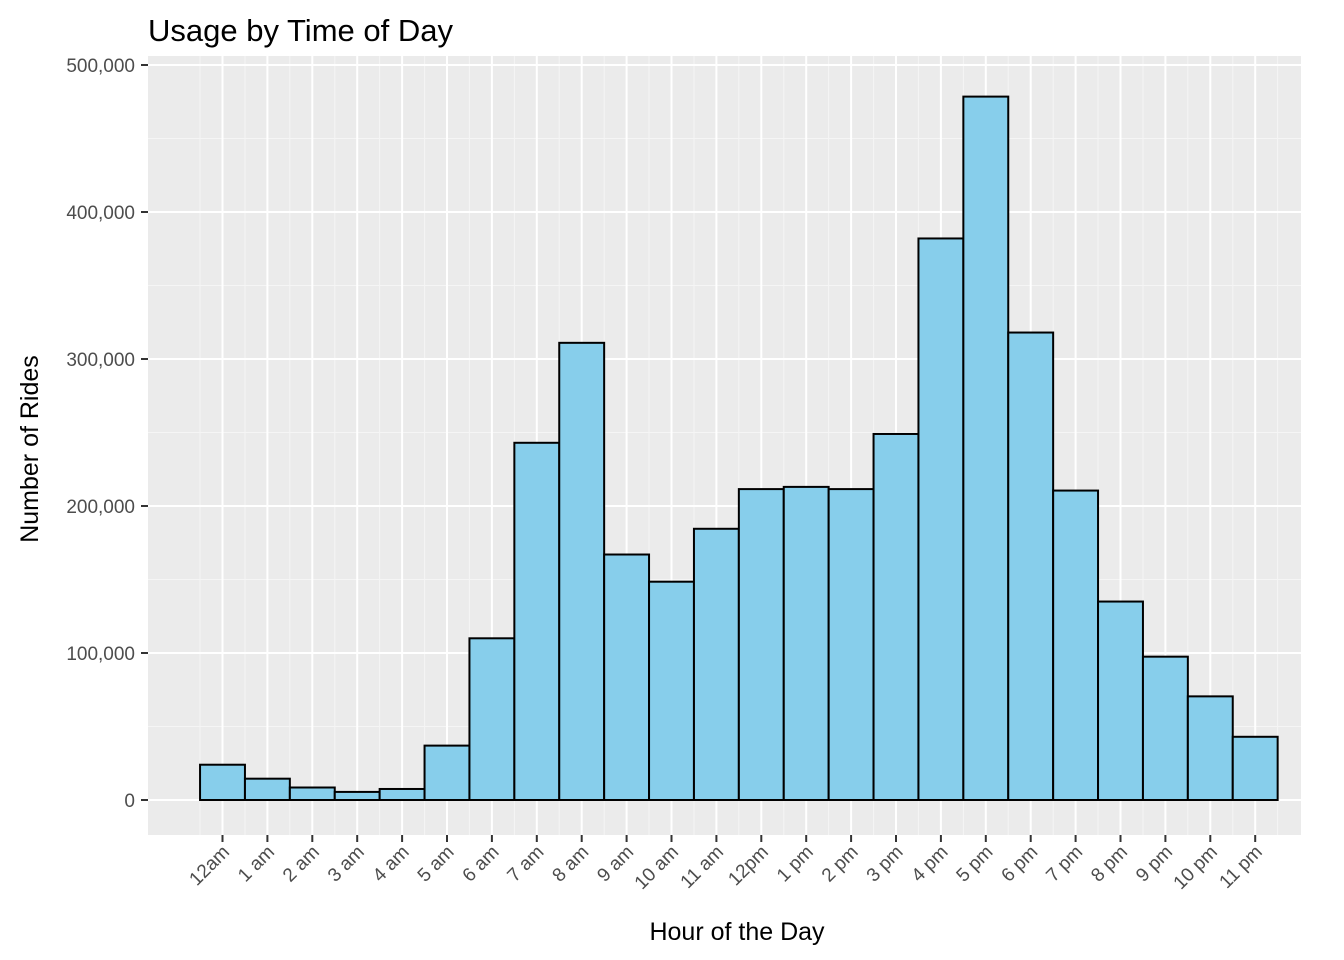  Describe the element at coordinates (100, 507) in the screenshot. I see `y-tick-label: 200,000` at that location.